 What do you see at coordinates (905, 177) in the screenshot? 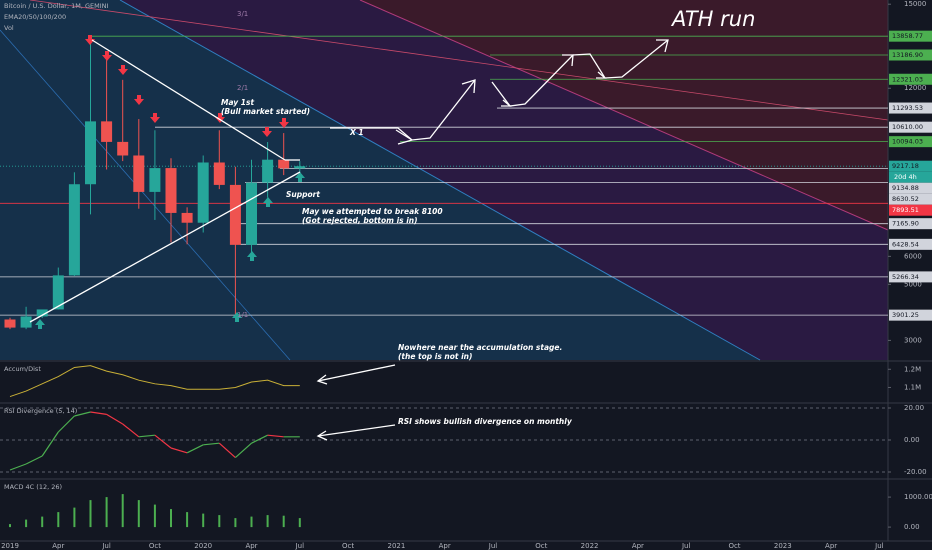
I see `countdown-label: 20d 4h` at bounding box center [905, 177].